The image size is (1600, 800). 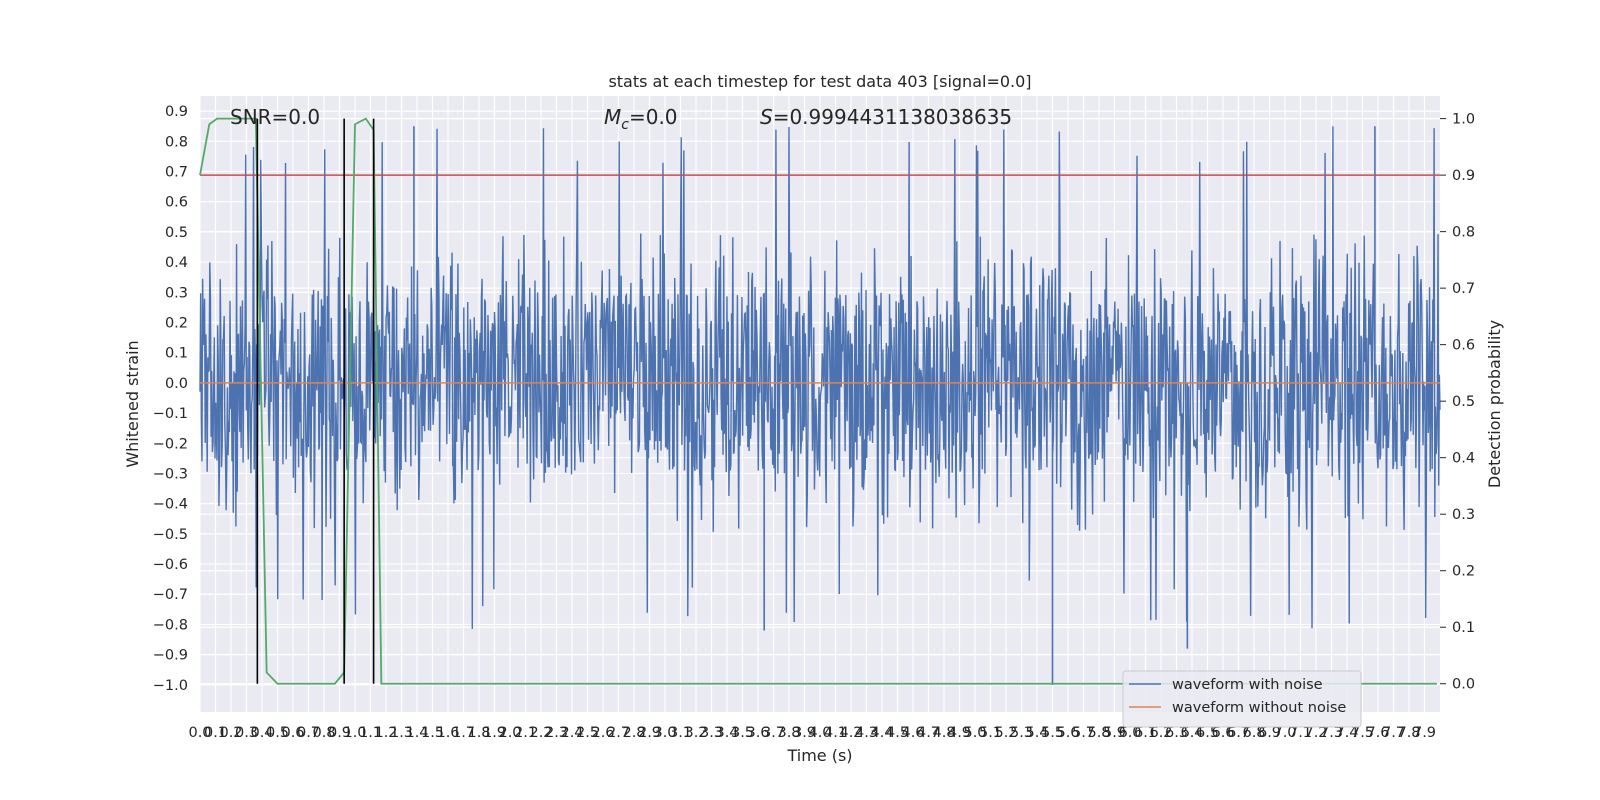 What do you see at coordinates (176, 203) in the screenshot?
I see `y-tick-label-3: 0.6` at bounding box center [176, 203].